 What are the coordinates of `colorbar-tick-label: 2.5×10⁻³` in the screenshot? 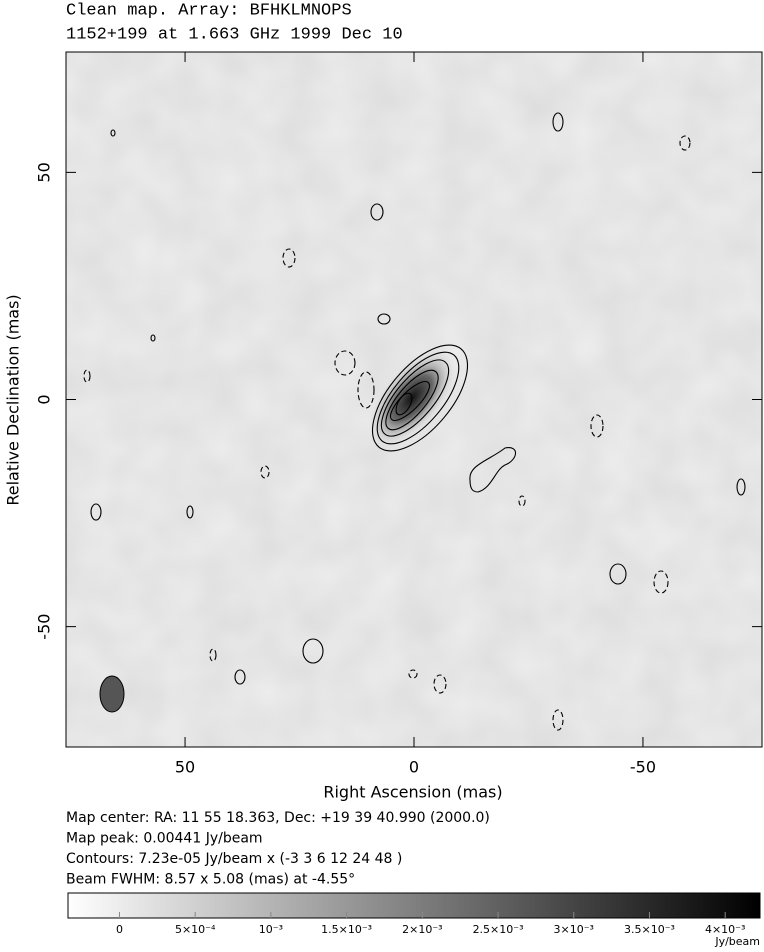 It's located at (498, 929).